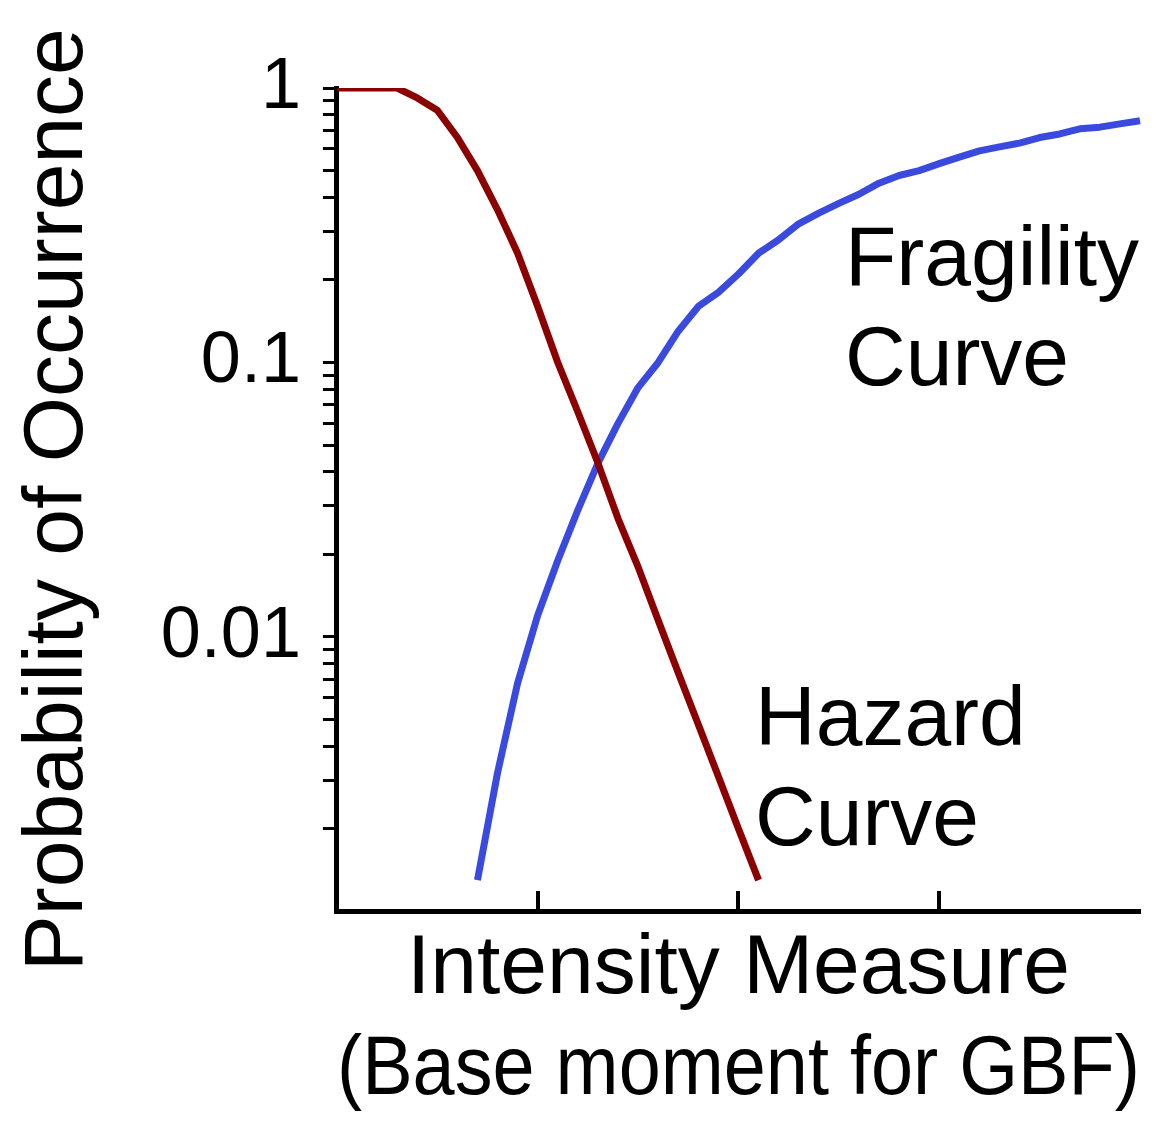 The width and height of the screenshot is (1154, 1125). What do you see at coordinates (250, 357) in the screenshot?
I see `y-tick-label: 0.1` at bounding box center [250, 357].